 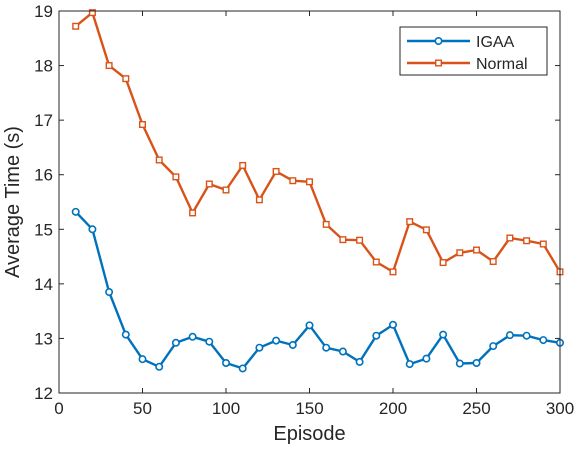 What do you see at coordinates (495, 42) in the screenshot?
I see `legend-label: IGAA` at bounding box center [495, 42].